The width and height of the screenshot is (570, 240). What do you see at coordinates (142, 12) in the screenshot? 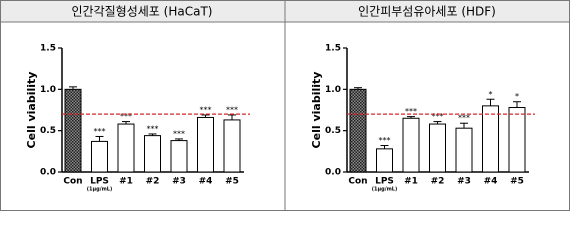
I see `panel-title: 인간각질형성세포 (HaCaT)` at bounding box center [142, 12].